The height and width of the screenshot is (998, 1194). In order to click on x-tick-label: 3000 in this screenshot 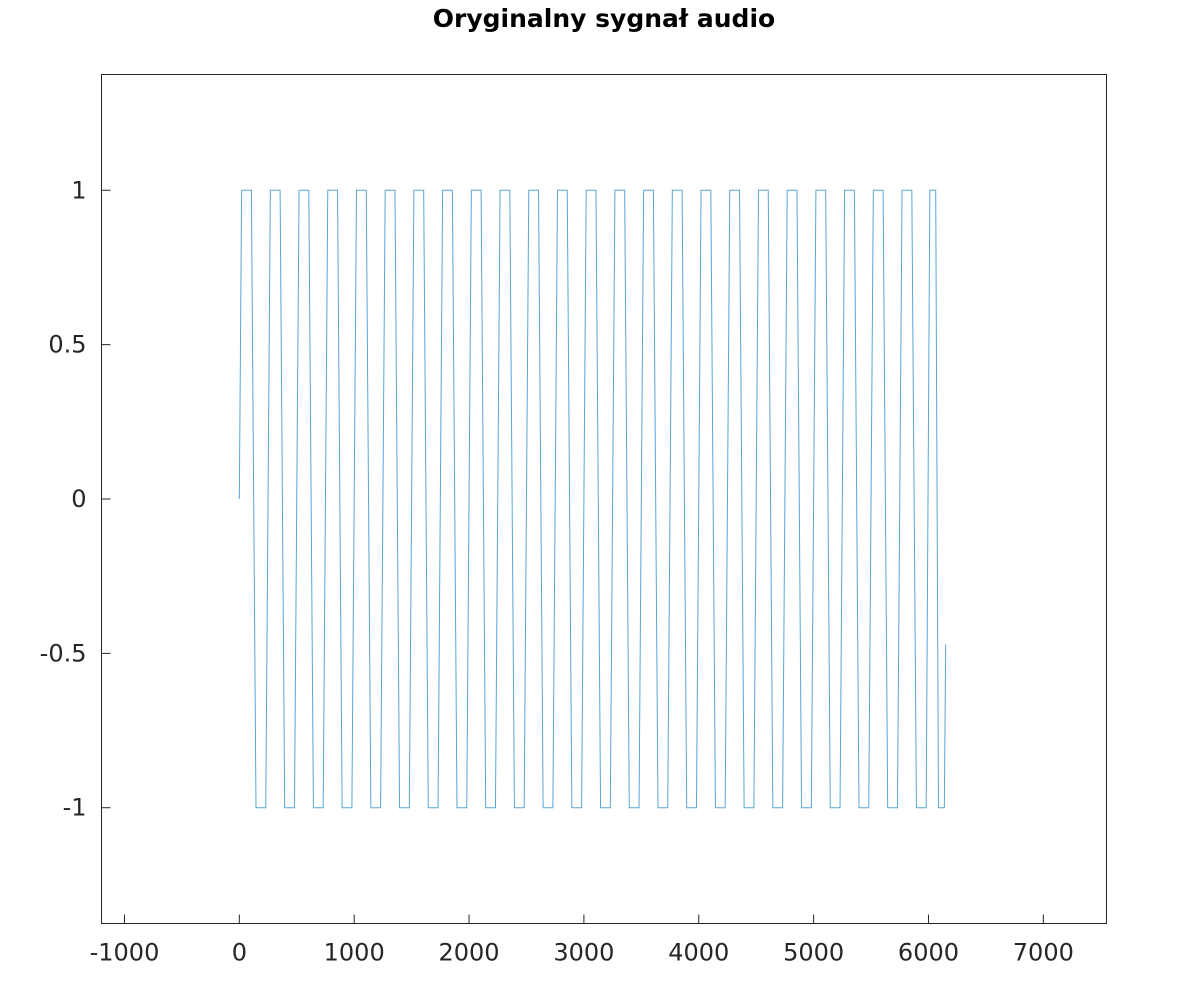, I will do `click(583, 953)`.